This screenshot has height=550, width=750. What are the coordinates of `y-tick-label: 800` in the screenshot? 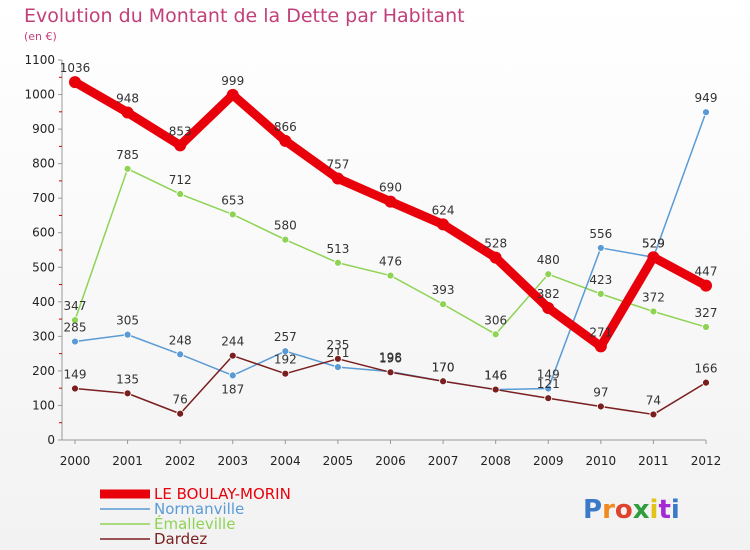 It's located at (43, 164).